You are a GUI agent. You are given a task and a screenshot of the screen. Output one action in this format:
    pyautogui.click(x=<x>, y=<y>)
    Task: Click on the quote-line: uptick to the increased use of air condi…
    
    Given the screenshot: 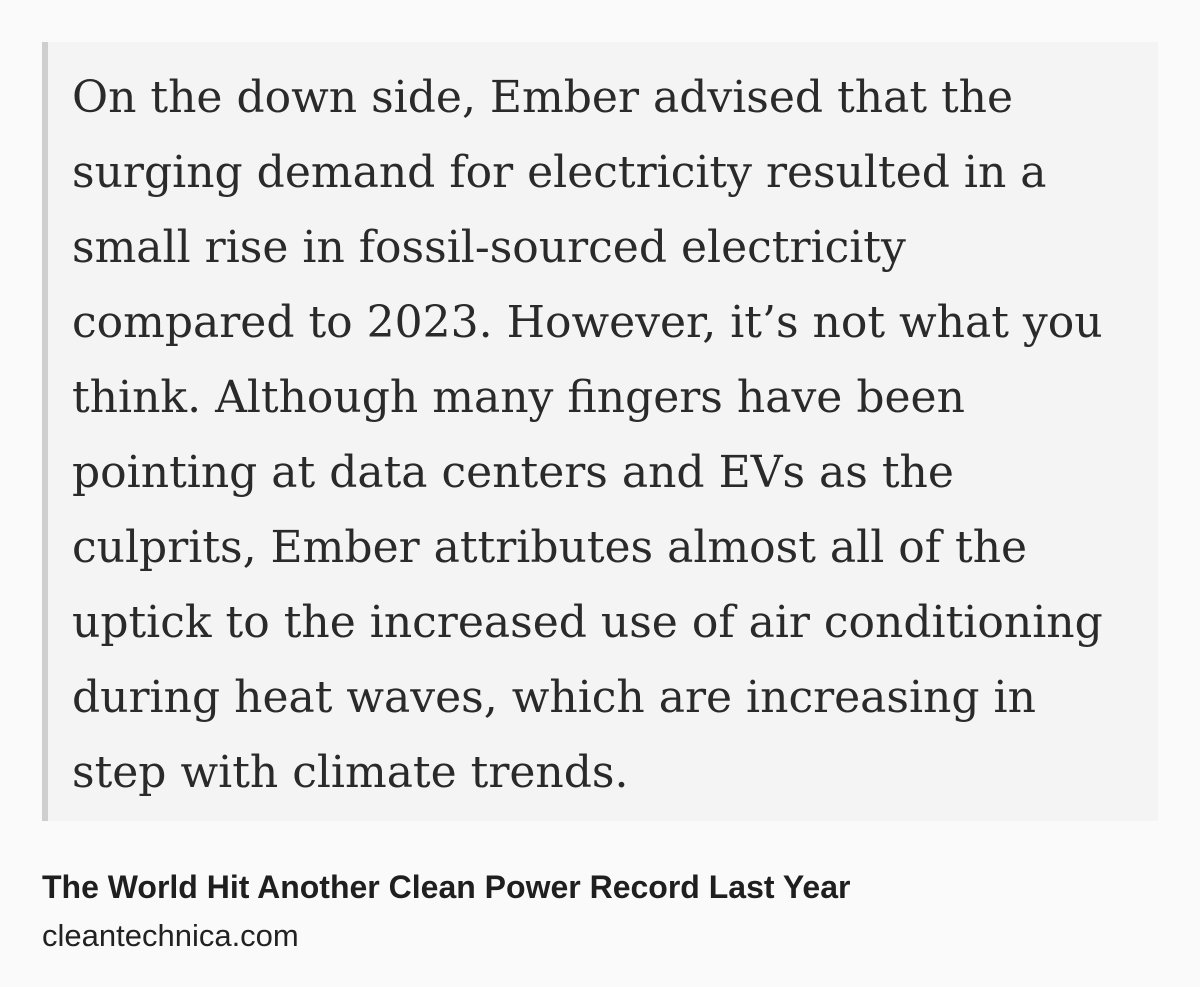 What is the action you would take?
    pyautogui.click(x=587, y=622)
    